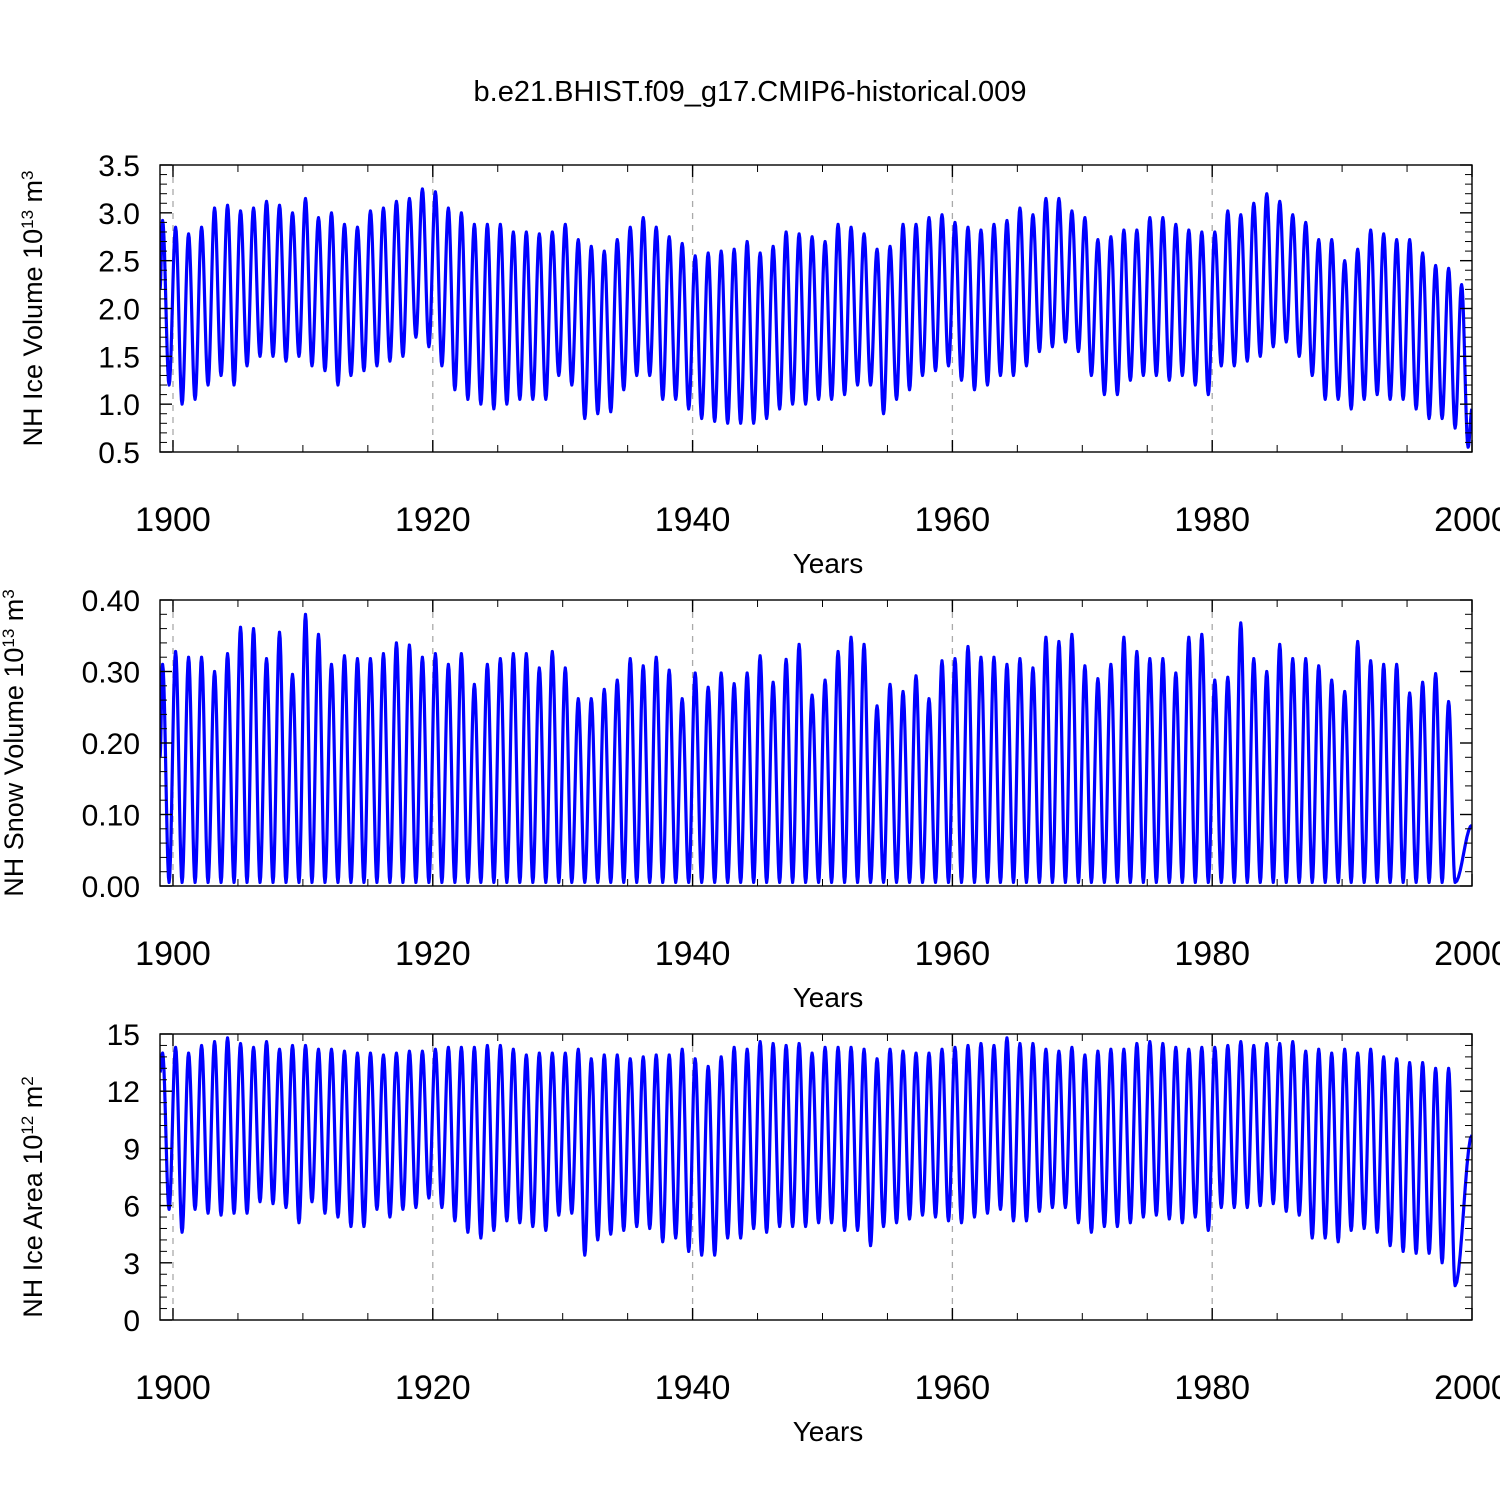 The height and width of the screenshot is (1500, 1500). What do you see at coordinates (119, 214) in the screenshot?
I see `ytick-label: 3.0` at bounding box center [119, 214].